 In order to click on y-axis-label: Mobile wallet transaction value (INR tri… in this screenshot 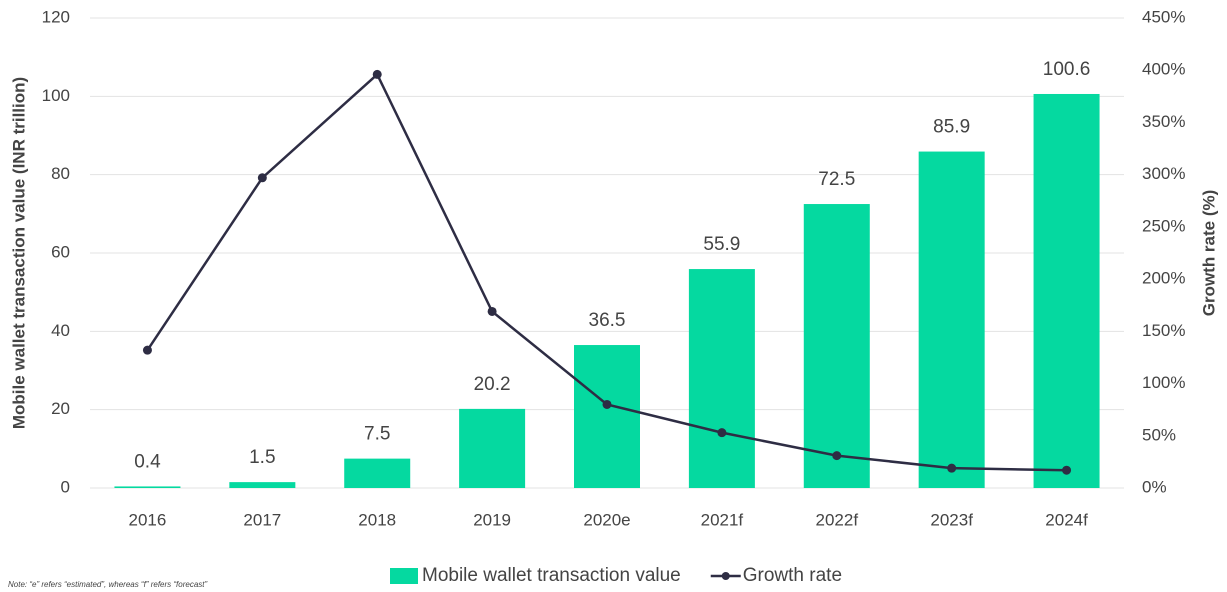, I will do `click(18, 253)`.